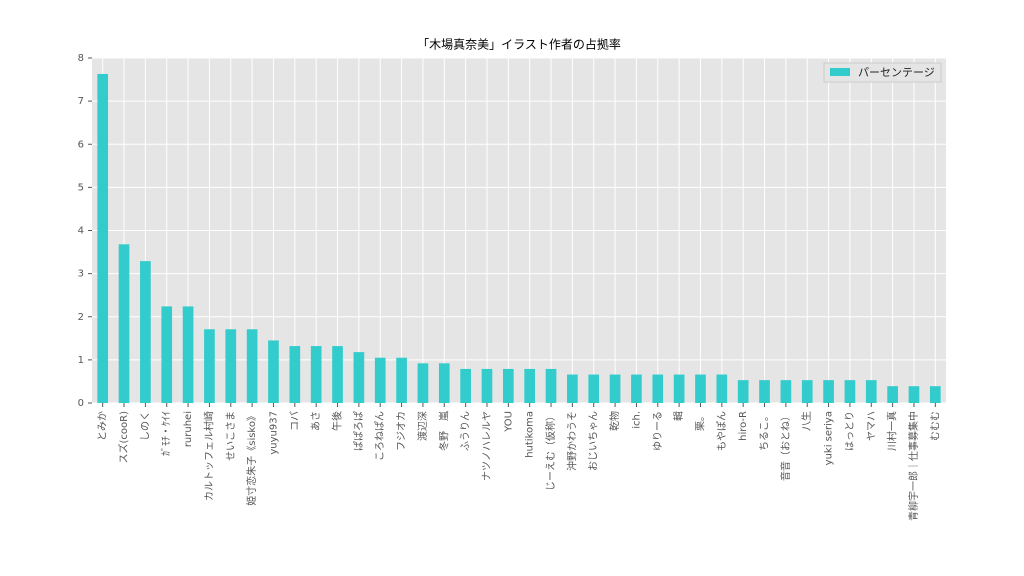 Image resolution: width=1024 pixels, height=576 pixels. What do you see at coordinates (743, 426) in the screenshot?
I see `x-tick-label: hiro-R` at bounding box center [743, 426].